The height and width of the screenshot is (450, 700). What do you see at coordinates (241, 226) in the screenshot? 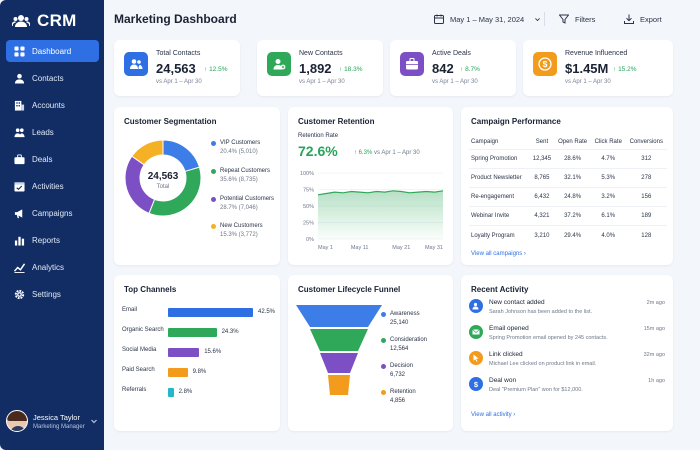
I see `legend-name: New Customers` at bounding box center [241, 226].